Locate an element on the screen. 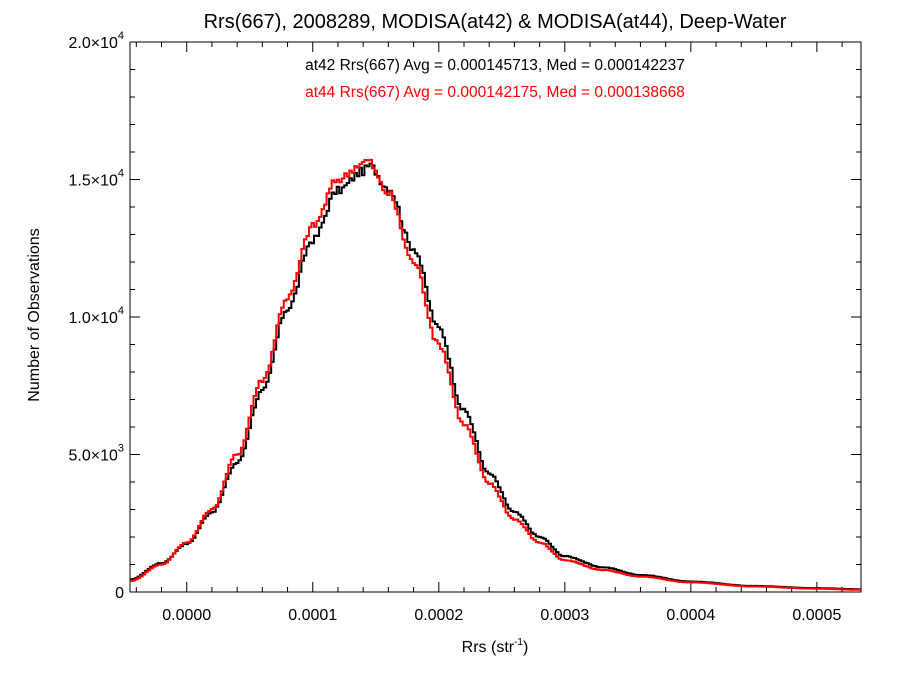 The width and height of the screenshot is (900, 675). x-tick-label: 0.0005 is located at coordinates (816, 615).